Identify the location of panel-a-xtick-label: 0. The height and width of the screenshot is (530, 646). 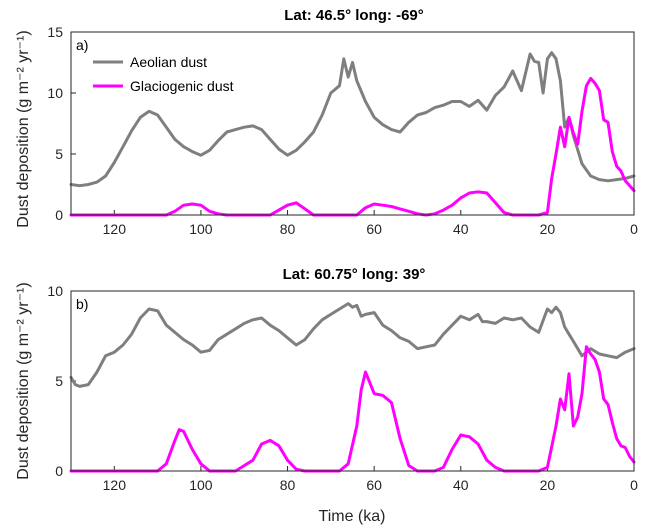
(634, 229).